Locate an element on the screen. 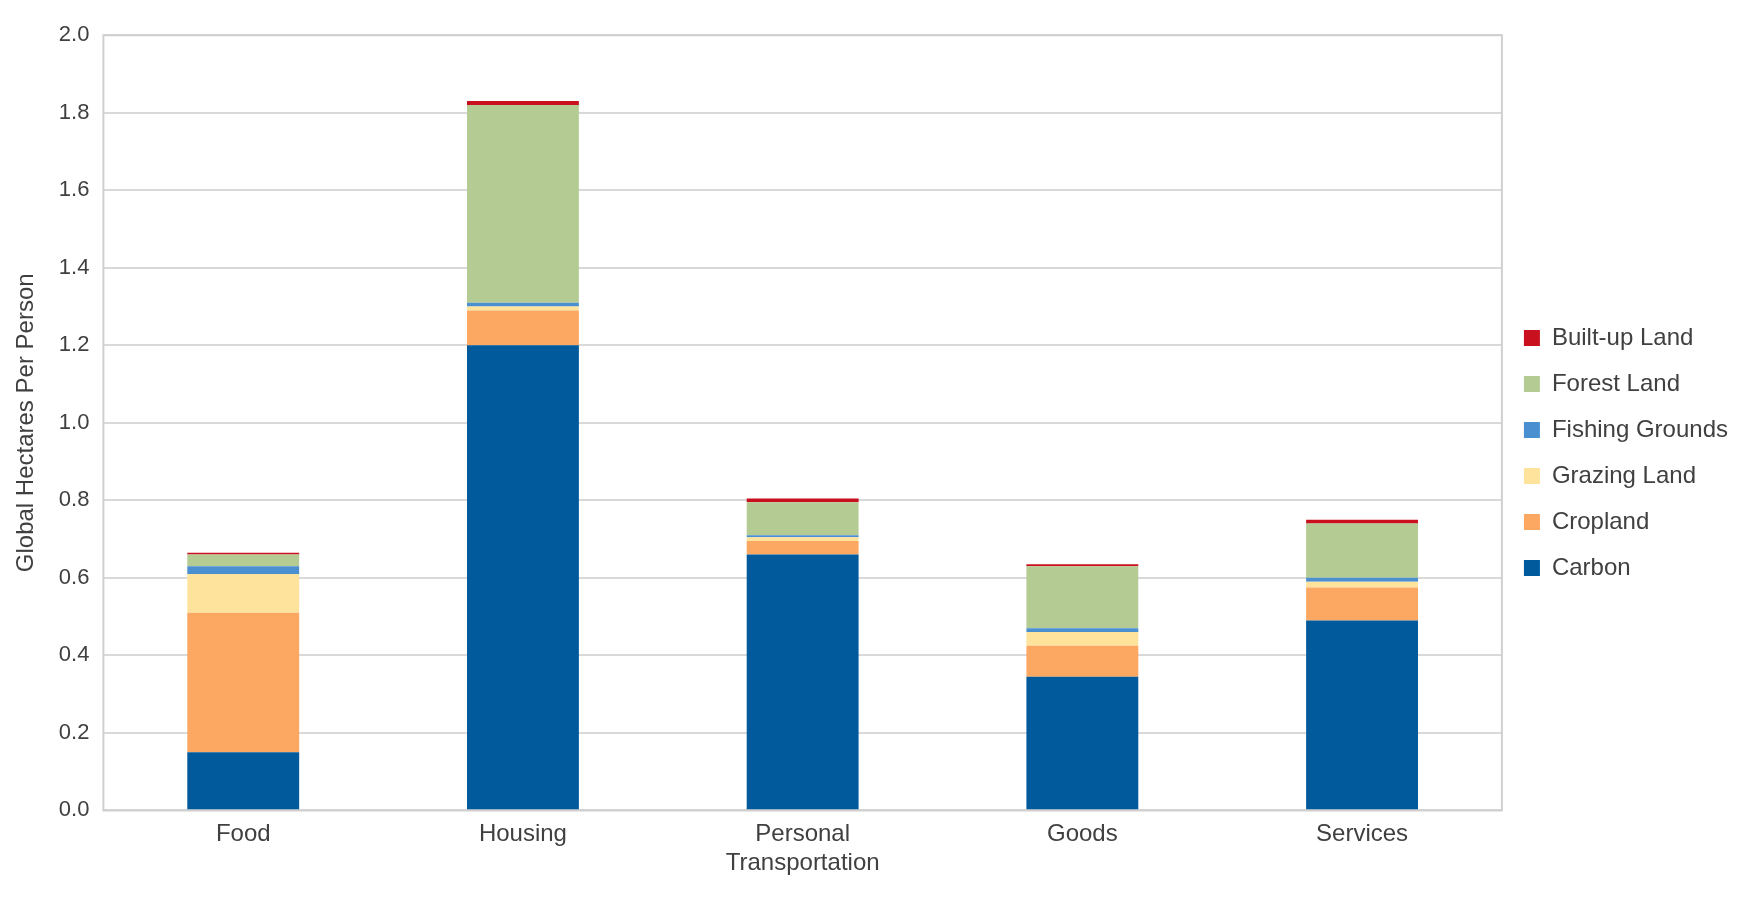 This screenshot has height=898, width=1764. y-tick-label: 0.6 is located at coordinates (74, 576).